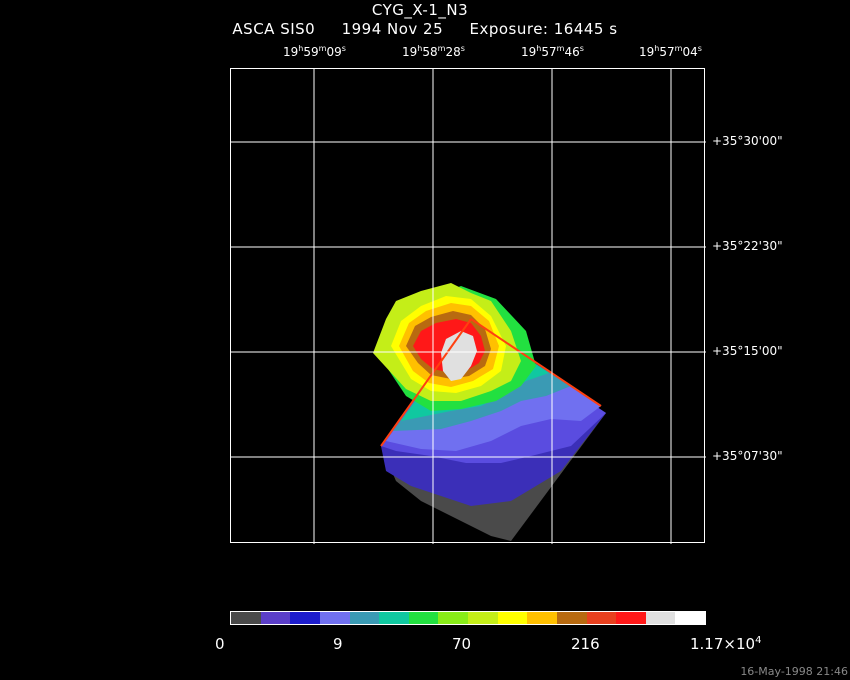  Describe the element at coordinates (552, 51) in the screenshot. I see `ra-label-3: 19h57m46s` at that location.